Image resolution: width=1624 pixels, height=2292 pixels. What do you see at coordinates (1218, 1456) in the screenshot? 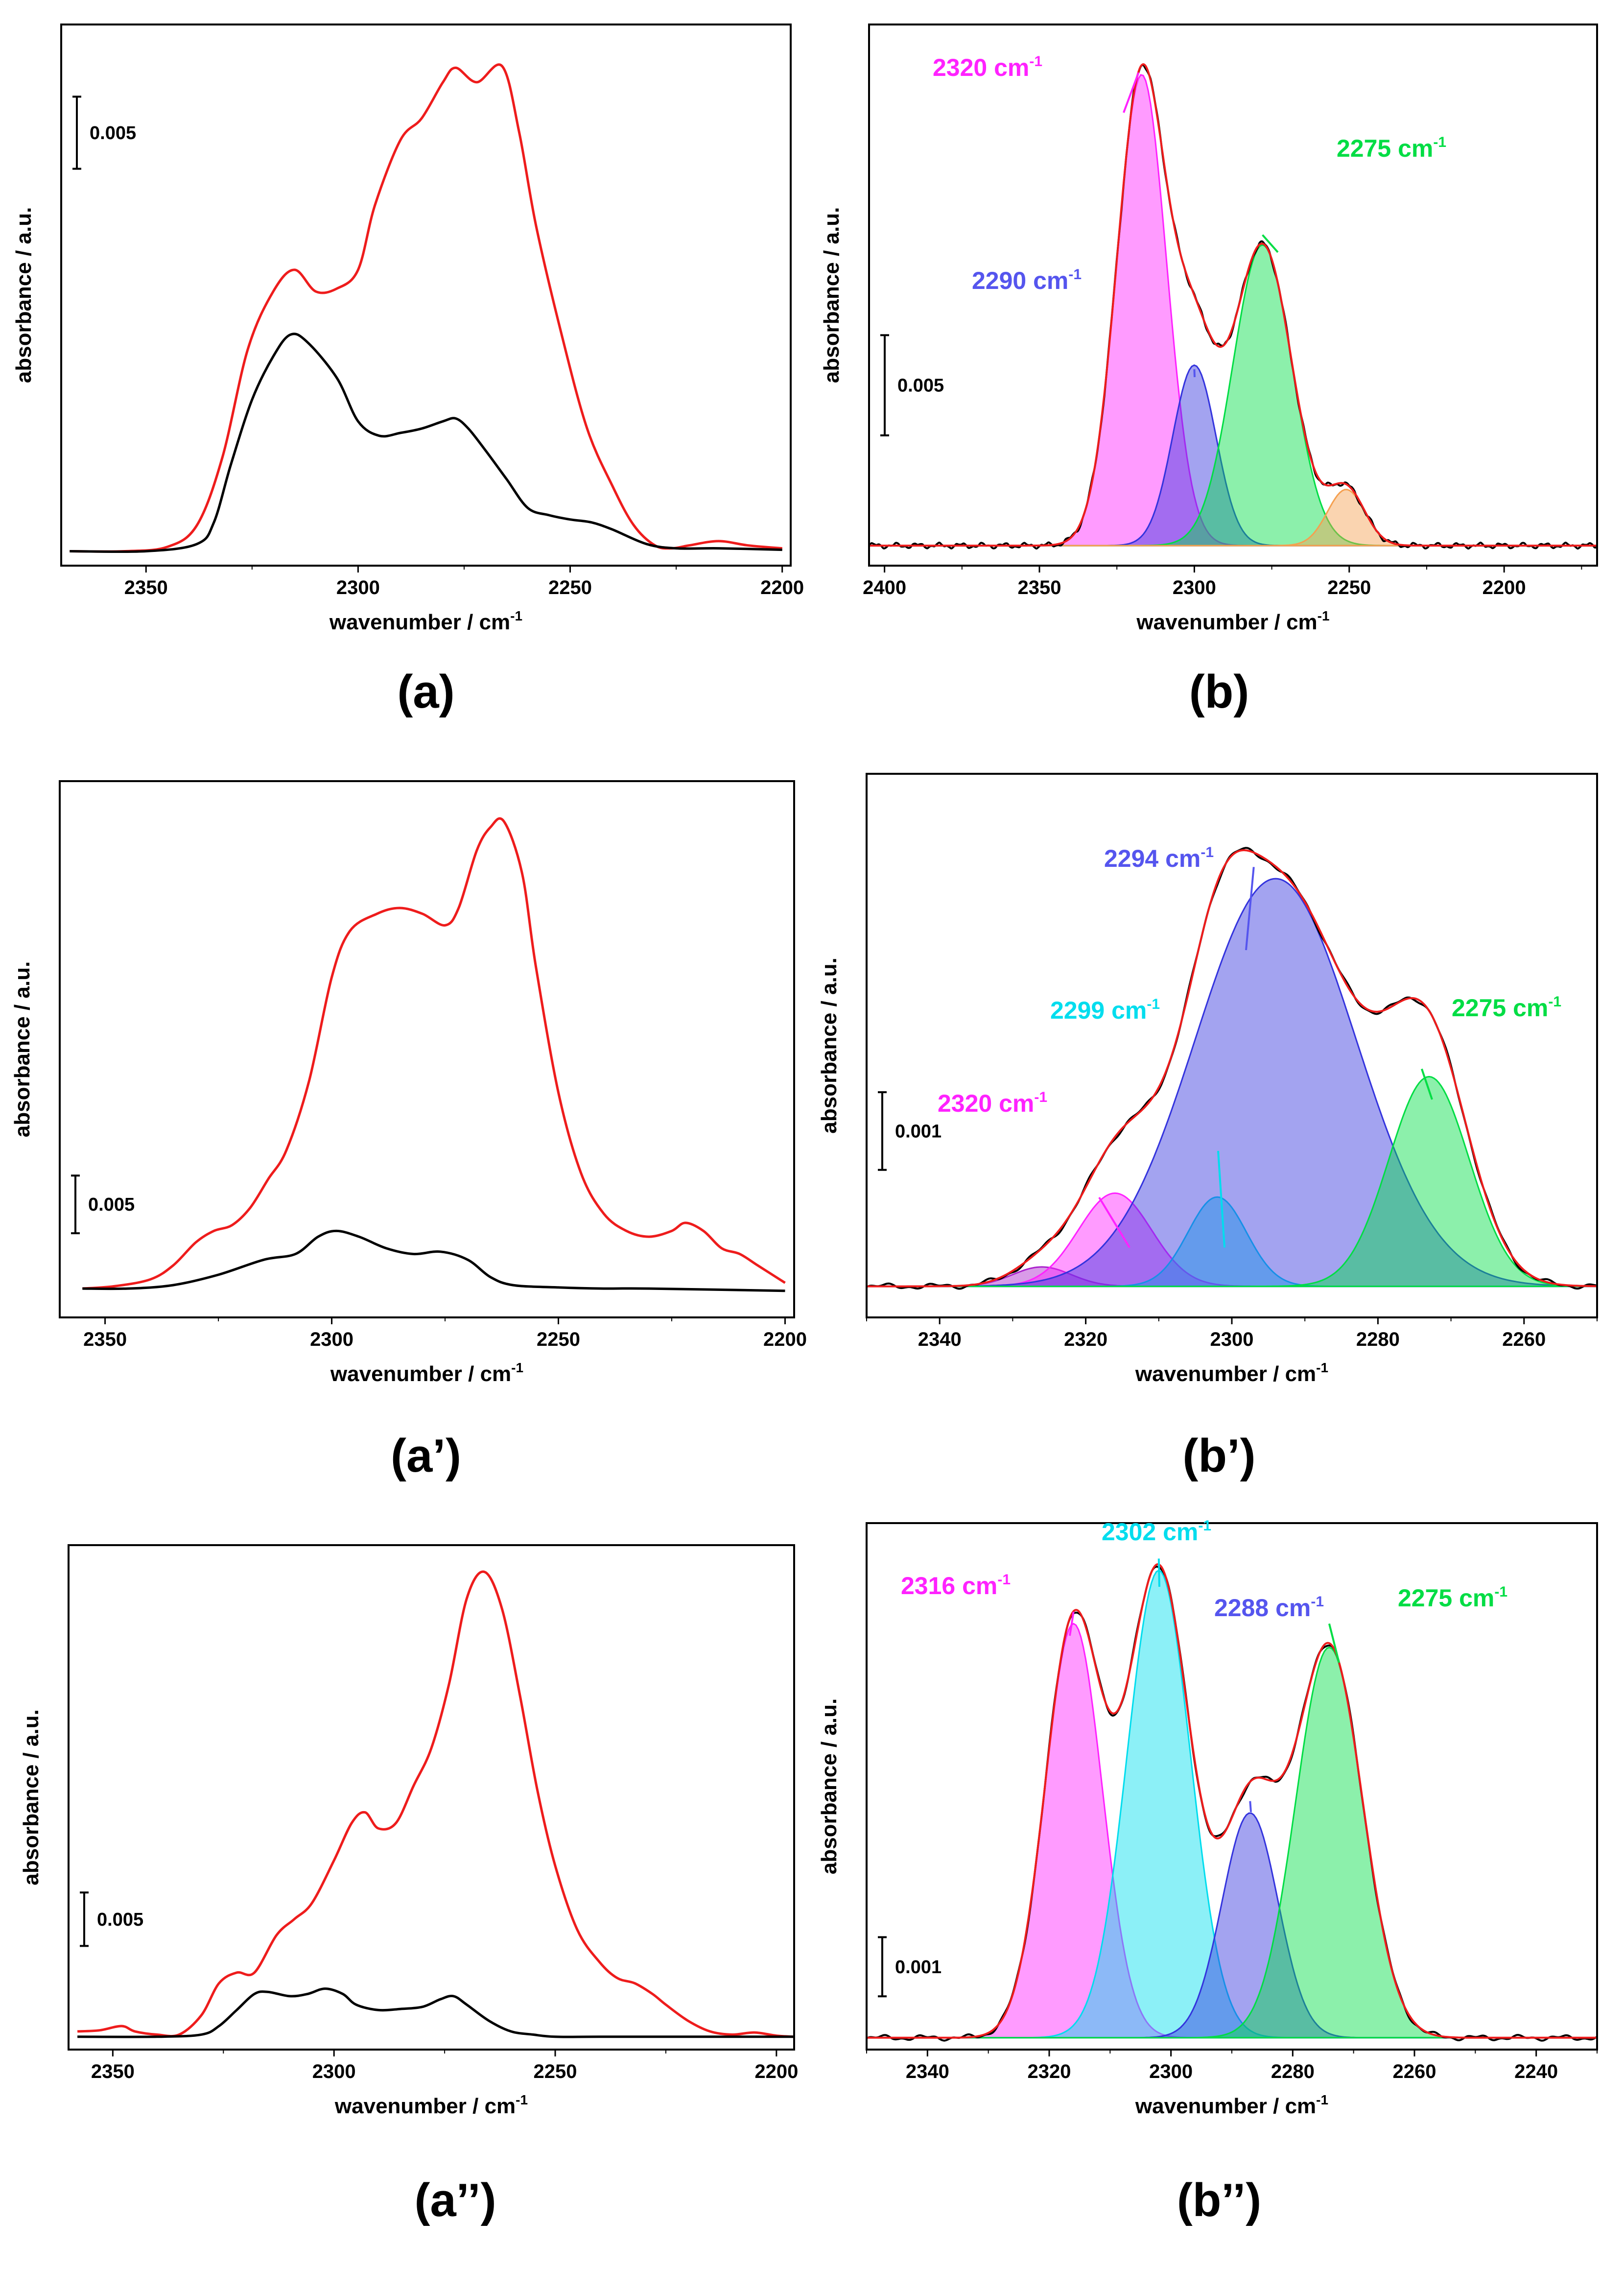
I see `panel-label: (b’)` at bounding box center [1218, 1456].